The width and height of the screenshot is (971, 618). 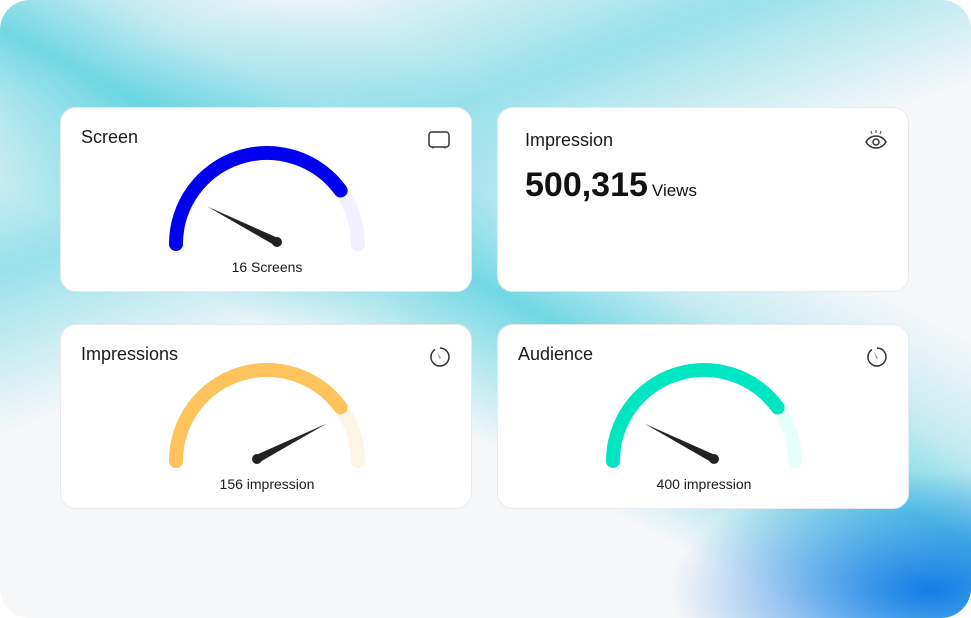 I want to click on impression-value: 500,315 Views, so click(x=611, y=185).